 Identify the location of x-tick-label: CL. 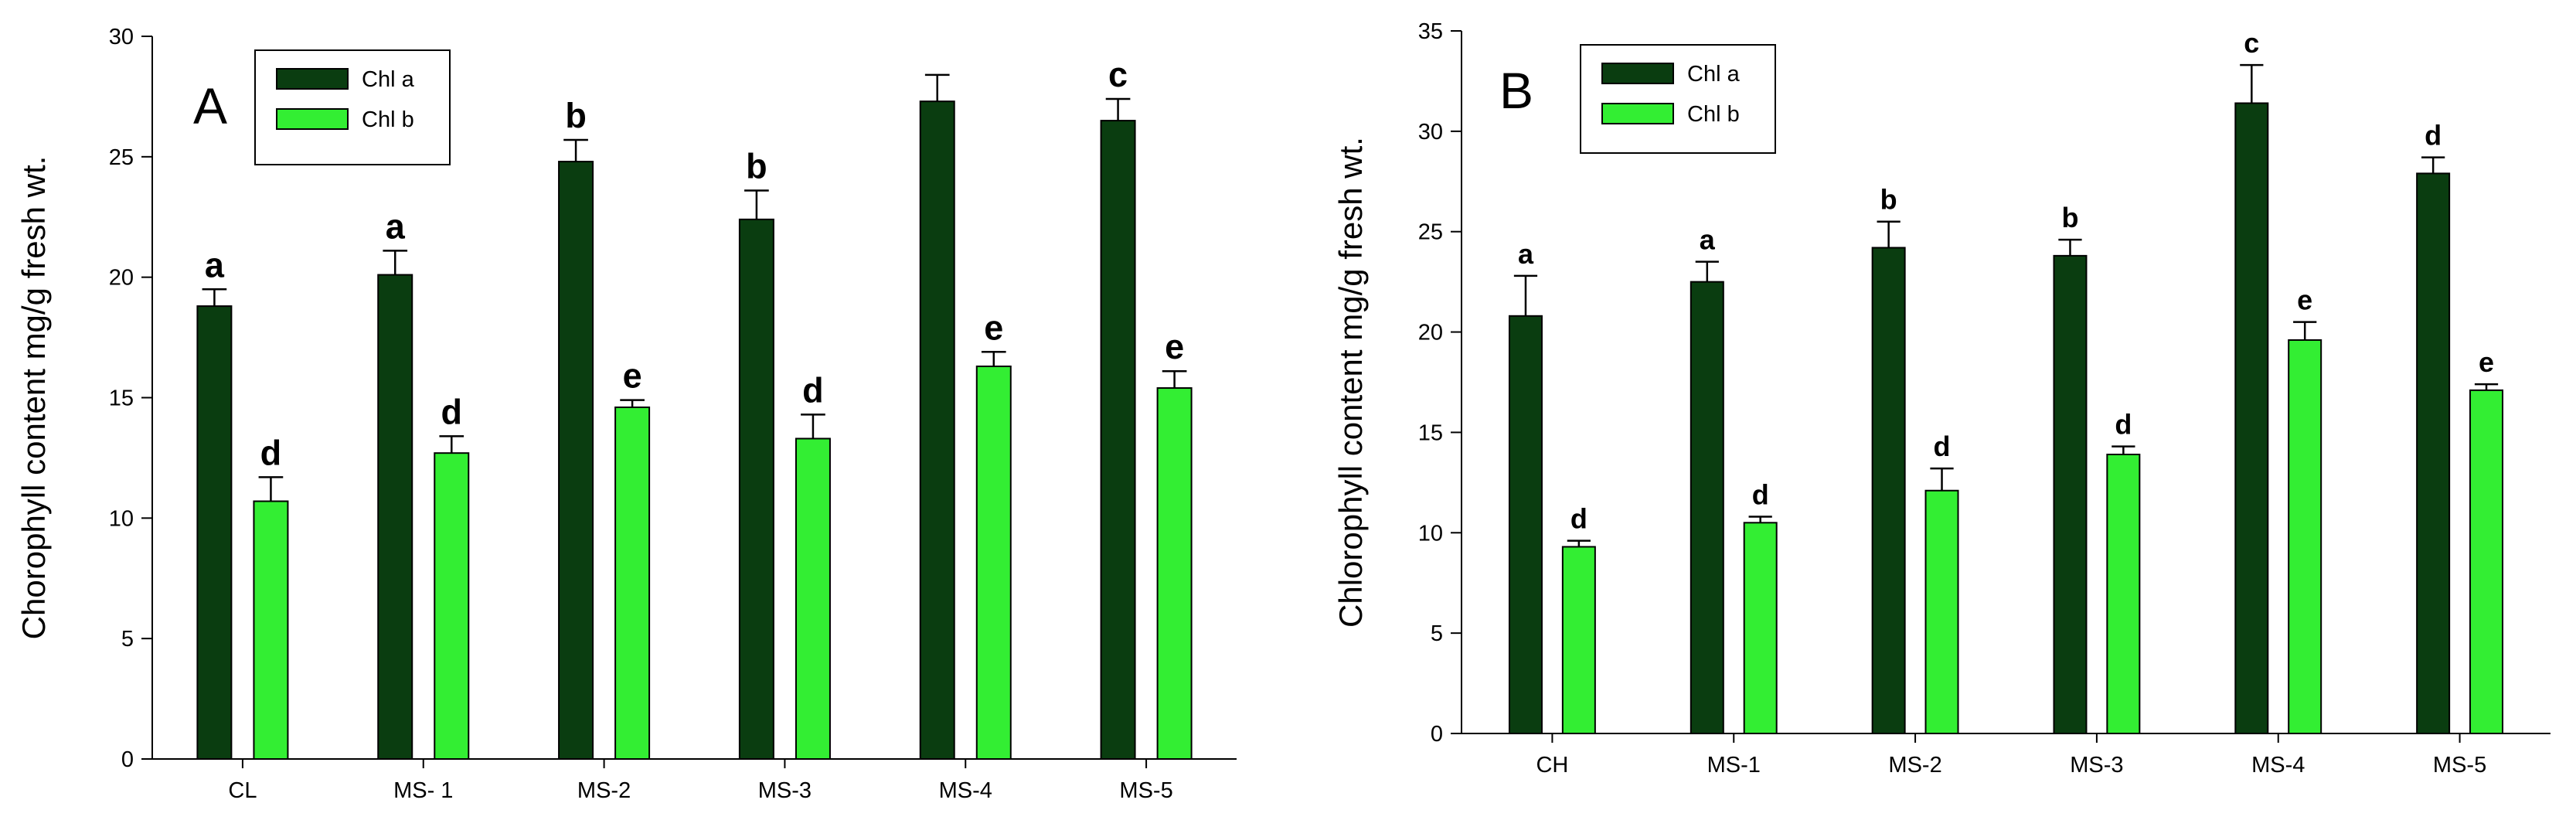
(242, 791).